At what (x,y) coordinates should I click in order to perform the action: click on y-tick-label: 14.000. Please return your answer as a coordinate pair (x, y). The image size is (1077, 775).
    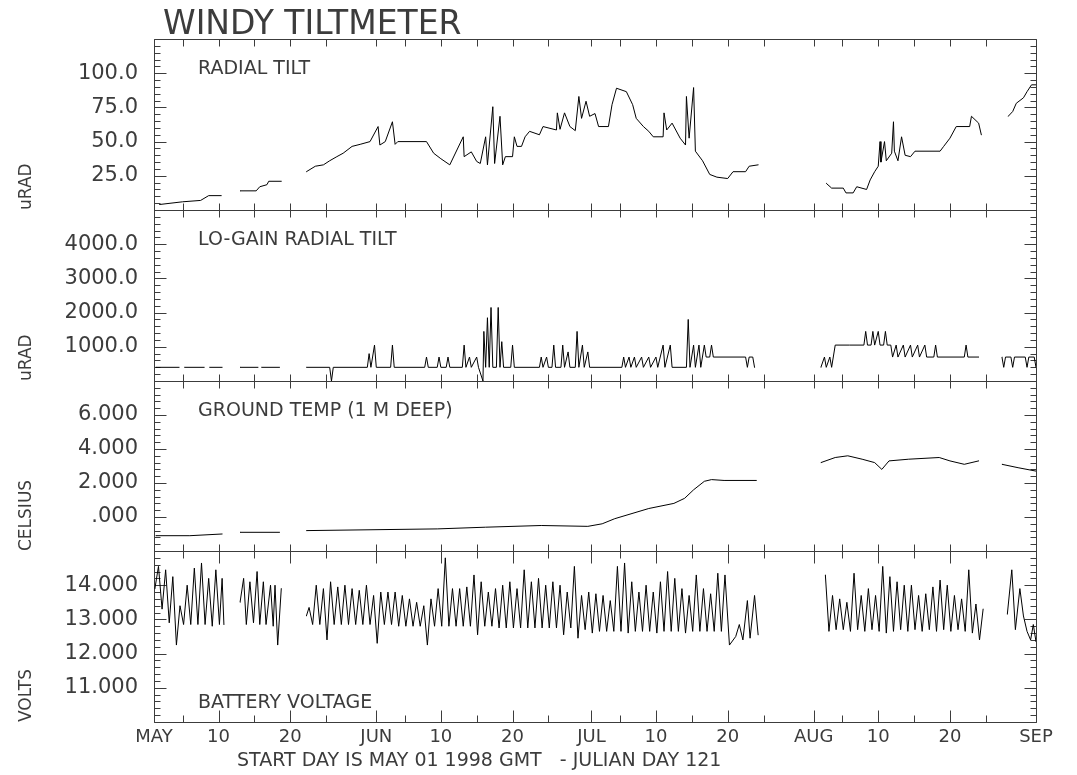
    Looking at the image, I should click on (101, 583).